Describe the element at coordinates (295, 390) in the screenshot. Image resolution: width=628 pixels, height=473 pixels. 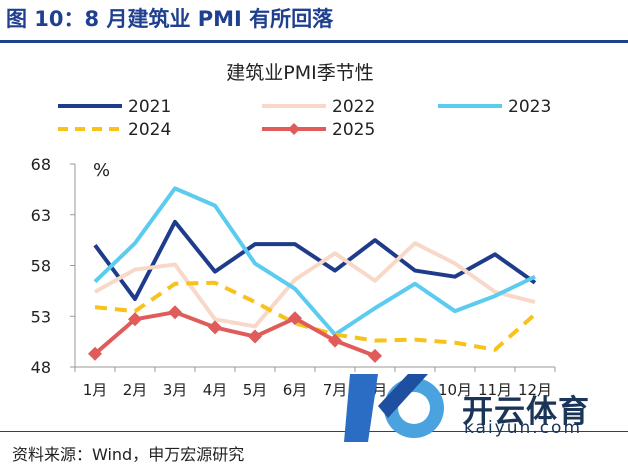
I see `x-tick-label: 6月` at that location.